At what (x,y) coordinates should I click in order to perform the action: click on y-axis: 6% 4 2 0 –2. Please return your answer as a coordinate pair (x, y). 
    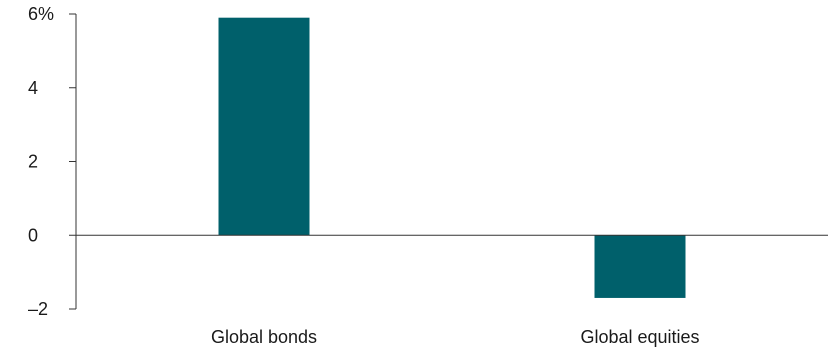
    Looking at the image, I should click on (52, 161).